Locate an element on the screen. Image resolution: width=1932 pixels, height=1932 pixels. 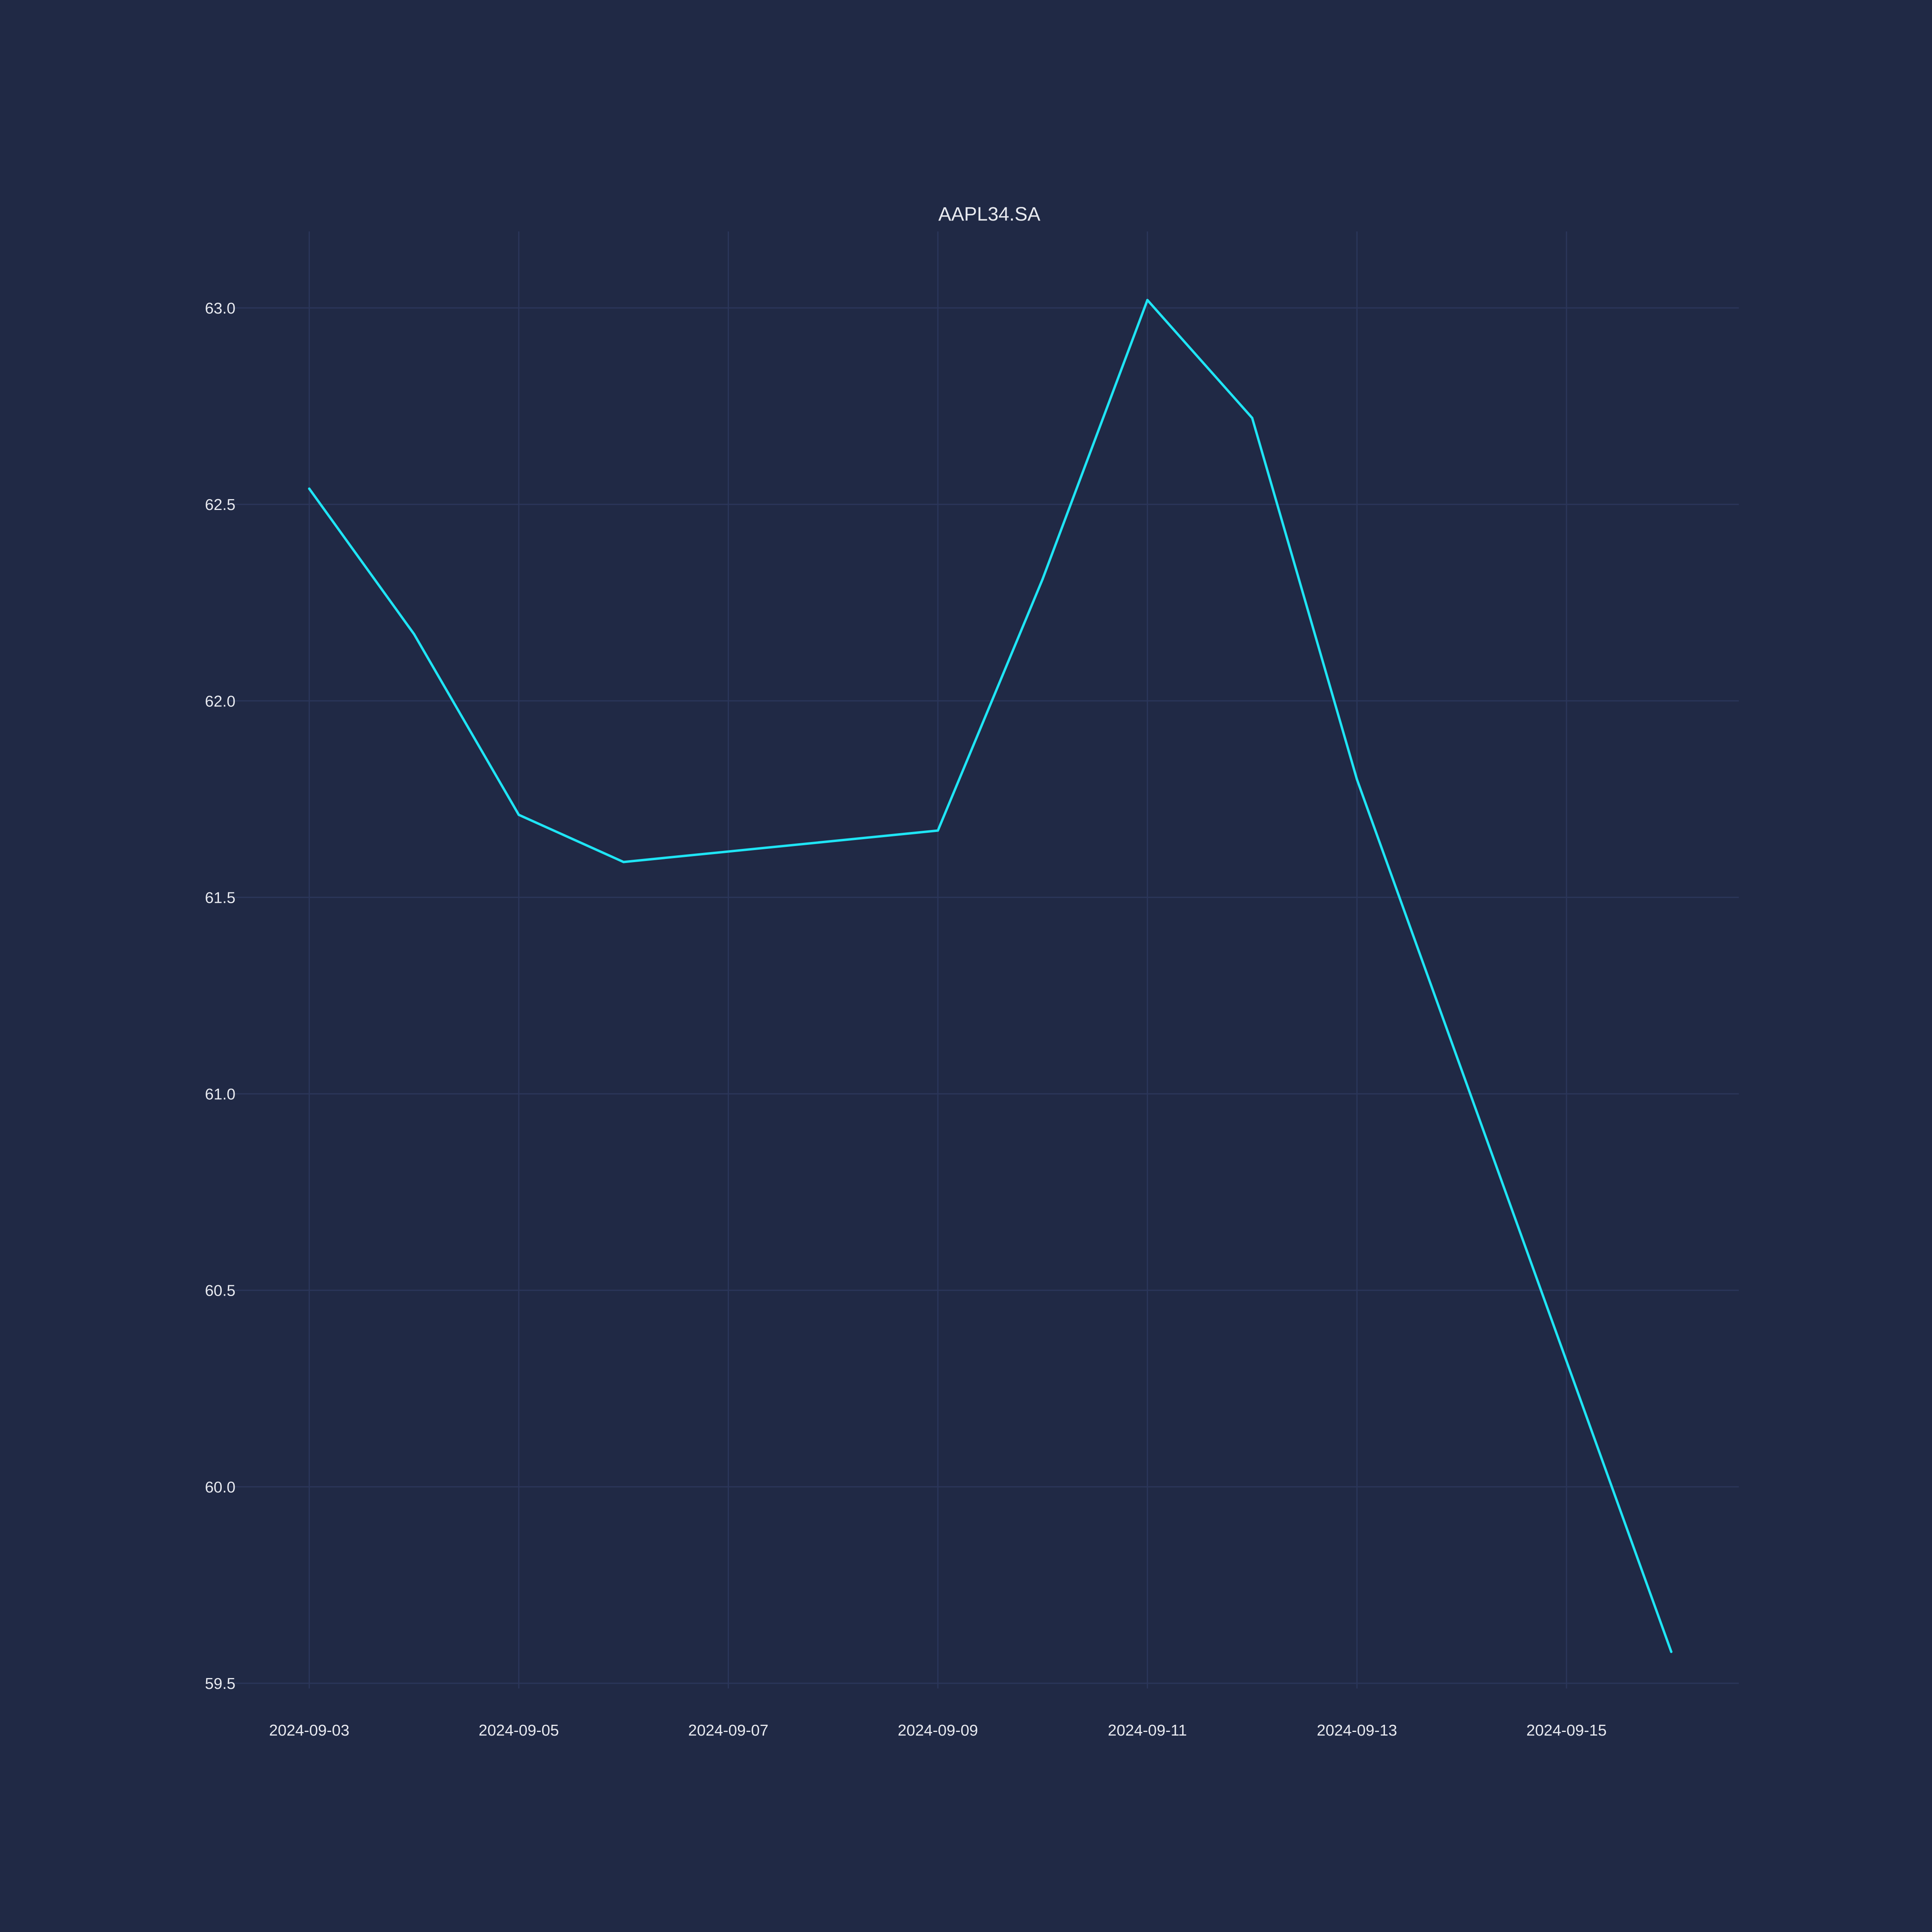
x-tick-label: 2024-09-05 is located at coordinates (519, 1730).